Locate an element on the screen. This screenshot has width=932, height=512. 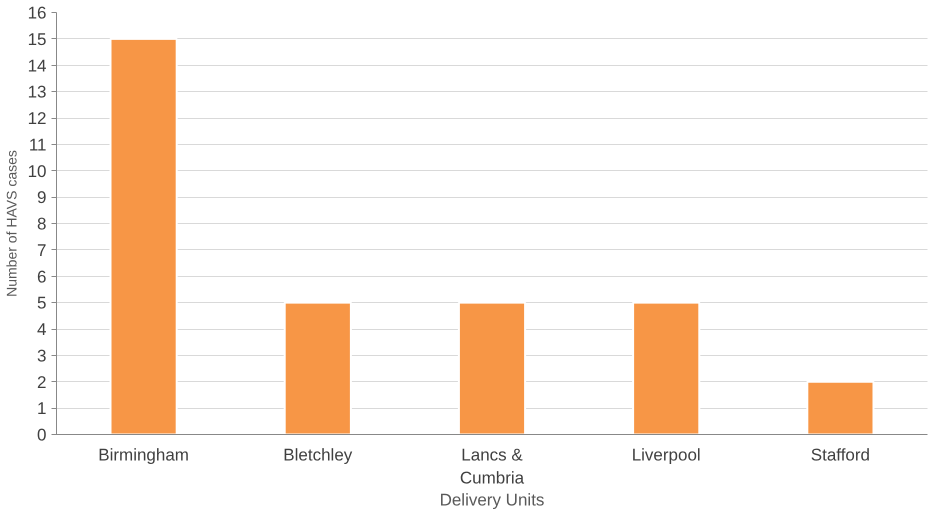
y-tick-label: 2 is located at coordinates (42, 382).